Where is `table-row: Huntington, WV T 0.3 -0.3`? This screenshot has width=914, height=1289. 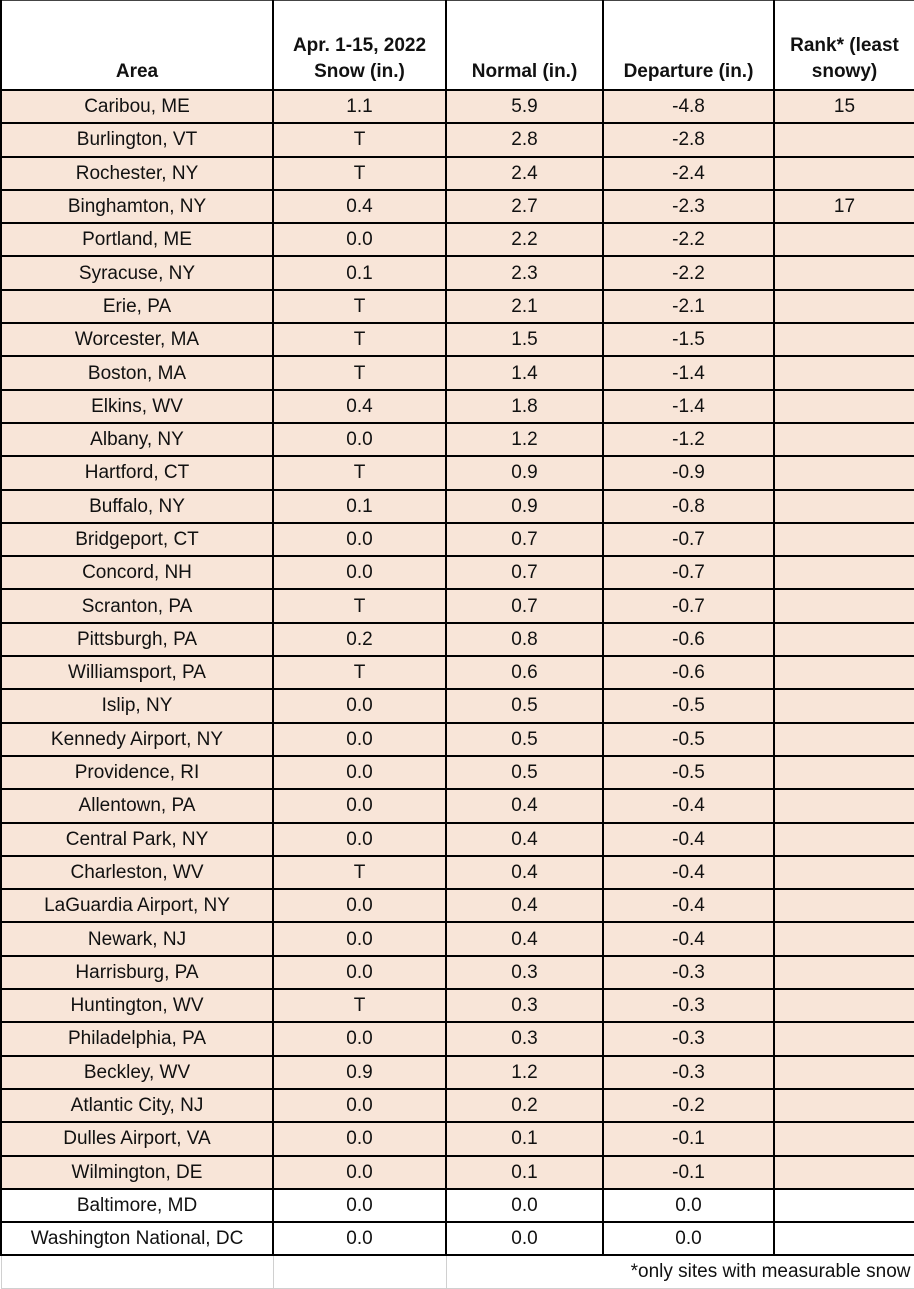
table-row: Huntington, WV T 0.3 -0.3 is located at coordinates (457, 1006).